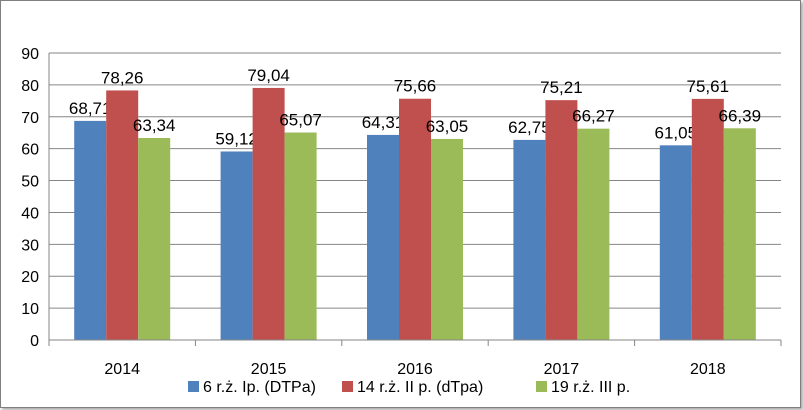 The width and height of the screenshot is (803, 410). Describe the element at coordinates (708, 369) in the screenshot. I see `x-tick-label: 2018` at that location.